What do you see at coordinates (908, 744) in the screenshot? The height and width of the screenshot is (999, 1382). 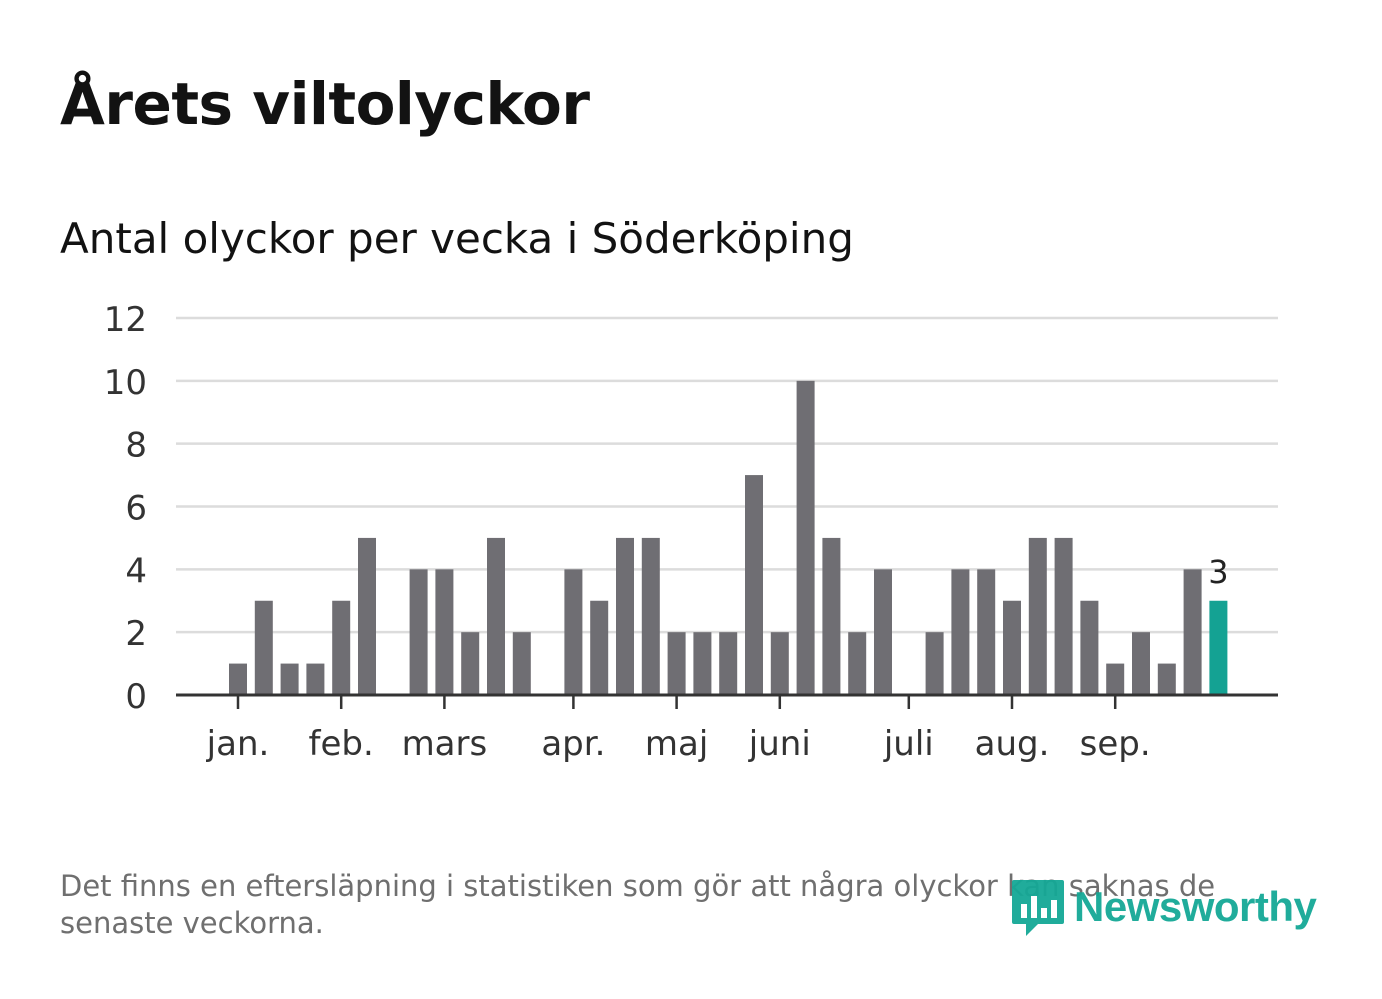 I see `x-tick-label: juli` at bounding box center [908, 744].